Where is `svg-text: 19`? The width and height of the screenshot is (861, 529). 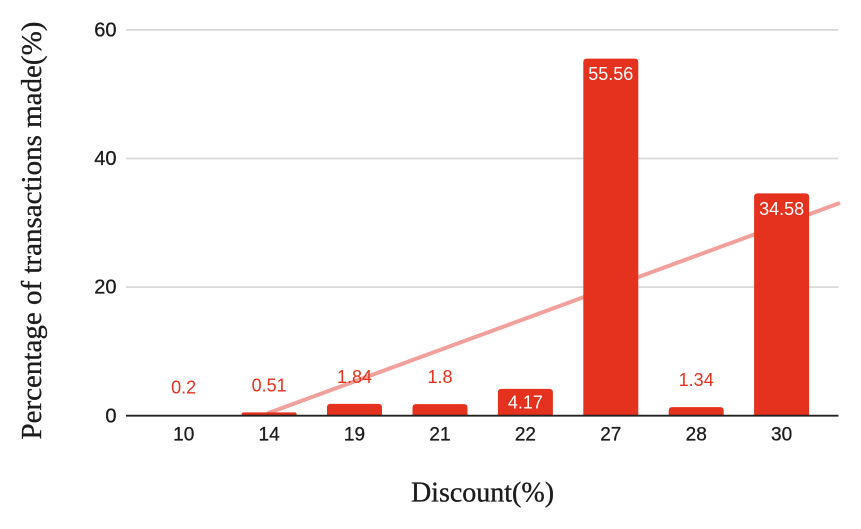 svg-text: 19 is located at coordinates (354, 435).